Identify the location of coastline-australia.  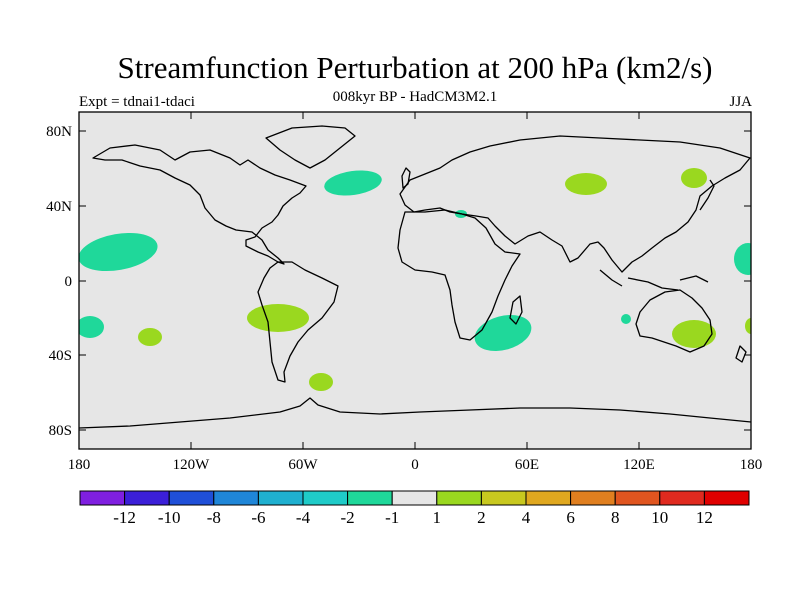
(674, 321).